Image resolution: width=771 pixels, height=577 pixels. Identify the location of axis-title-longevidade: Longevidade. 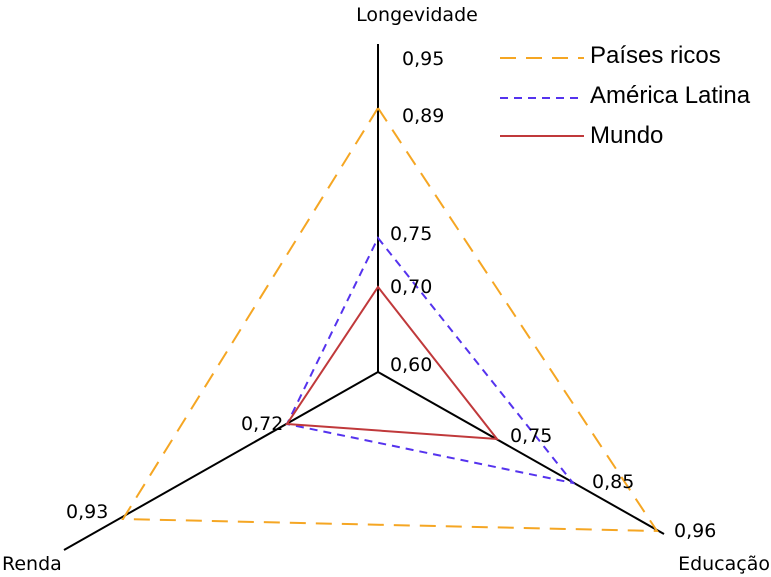
(417, 15).